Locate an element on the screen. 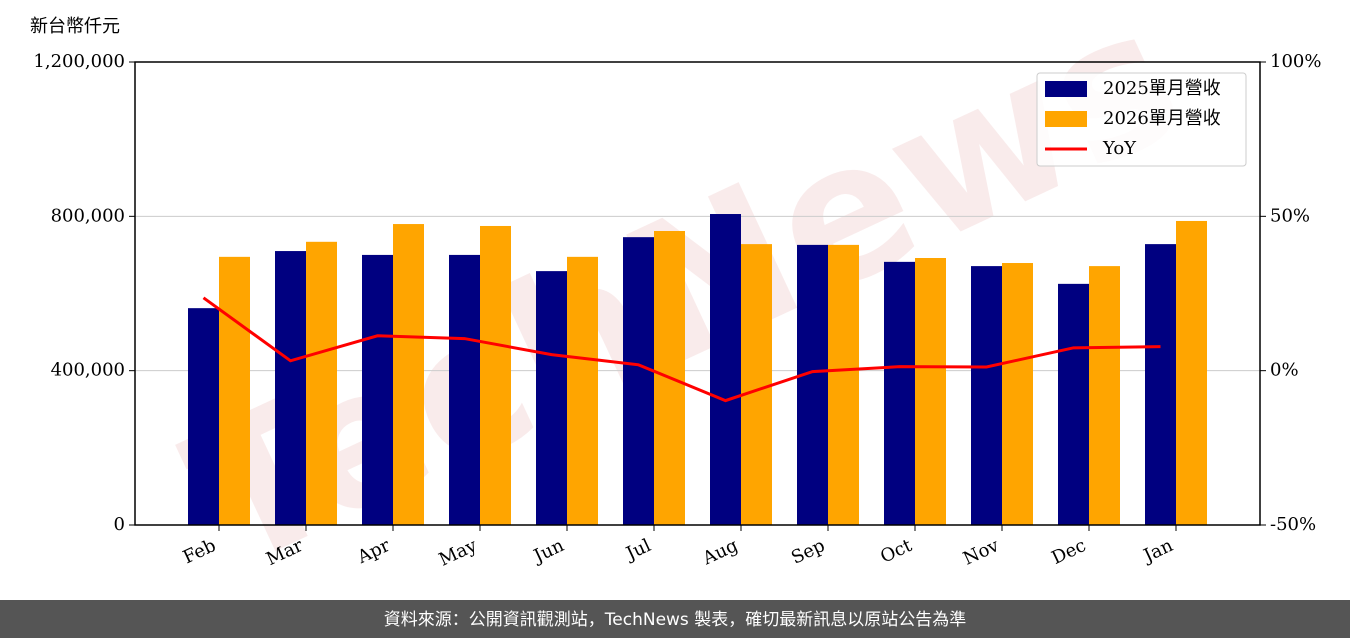 This screenshot has height=642, width=1350. y-tick-label: 1,200,000 is located at coordinates (79, 61).